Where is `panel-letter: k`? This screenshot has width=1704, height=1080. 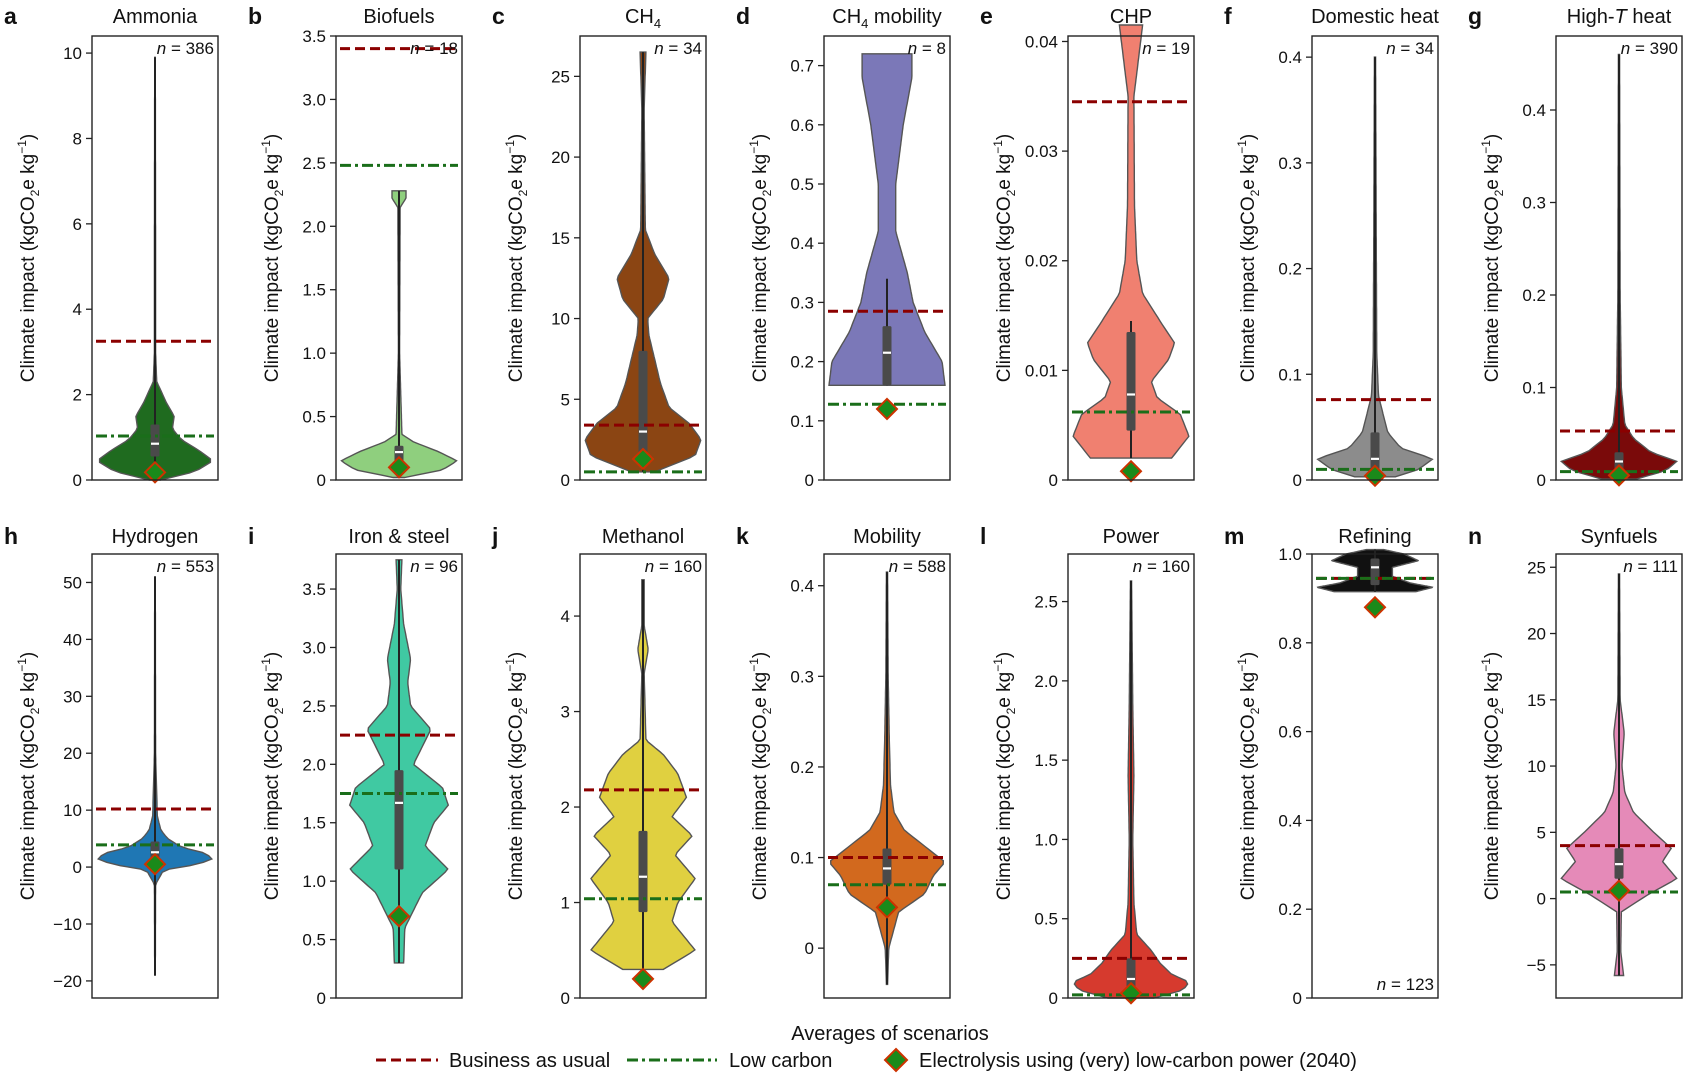
panel-letter: k is located at coordinates (742, 536).